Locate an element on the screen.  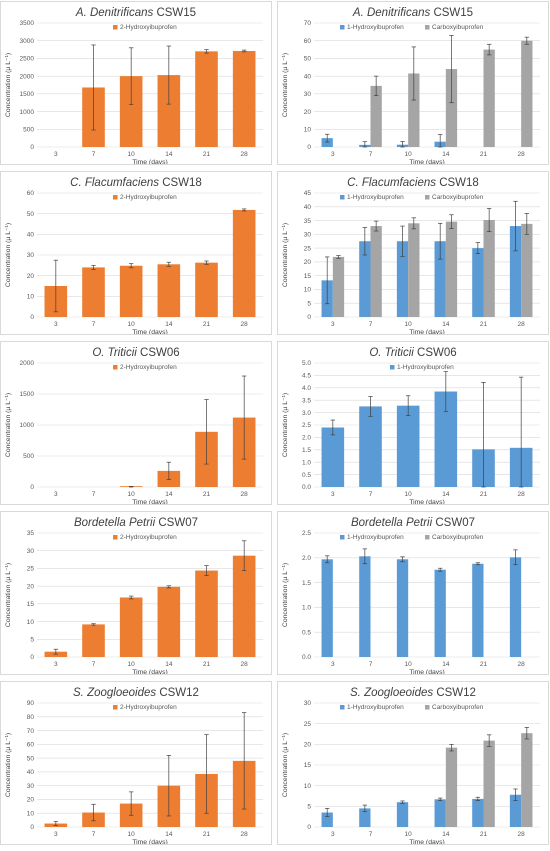
chart-title: C. Flacumfaciens CSW18 is located at coordinates (413, 183).